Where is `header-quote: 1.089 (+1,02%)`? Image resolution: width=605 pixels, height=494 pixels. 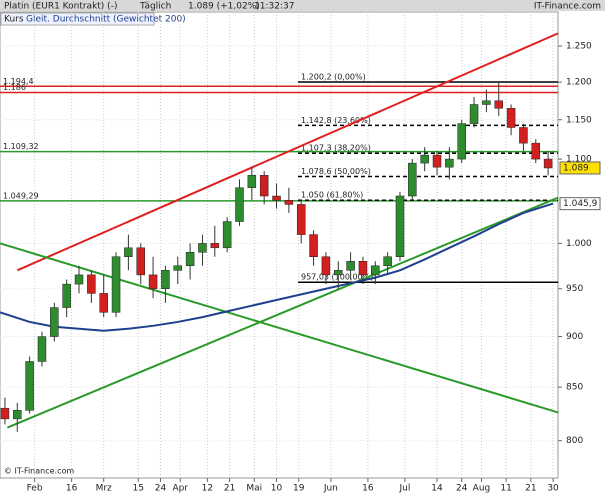 header-quote: 1.089 (+1,02%) is located at coordinates (224, 7).